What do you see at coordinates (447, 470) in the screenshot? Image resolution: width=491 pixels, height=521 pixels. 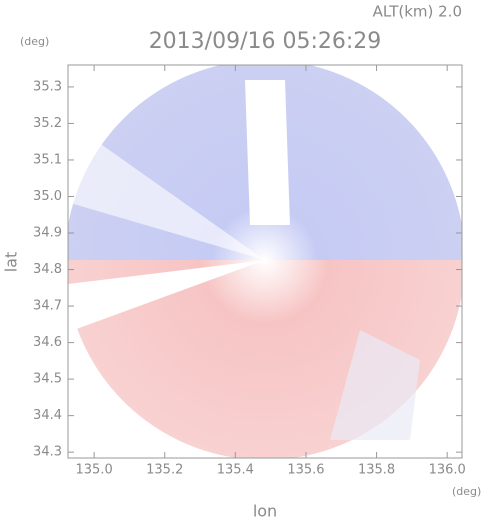 I see `x-tick-label: 136.0` at bounding box center [447, 470].